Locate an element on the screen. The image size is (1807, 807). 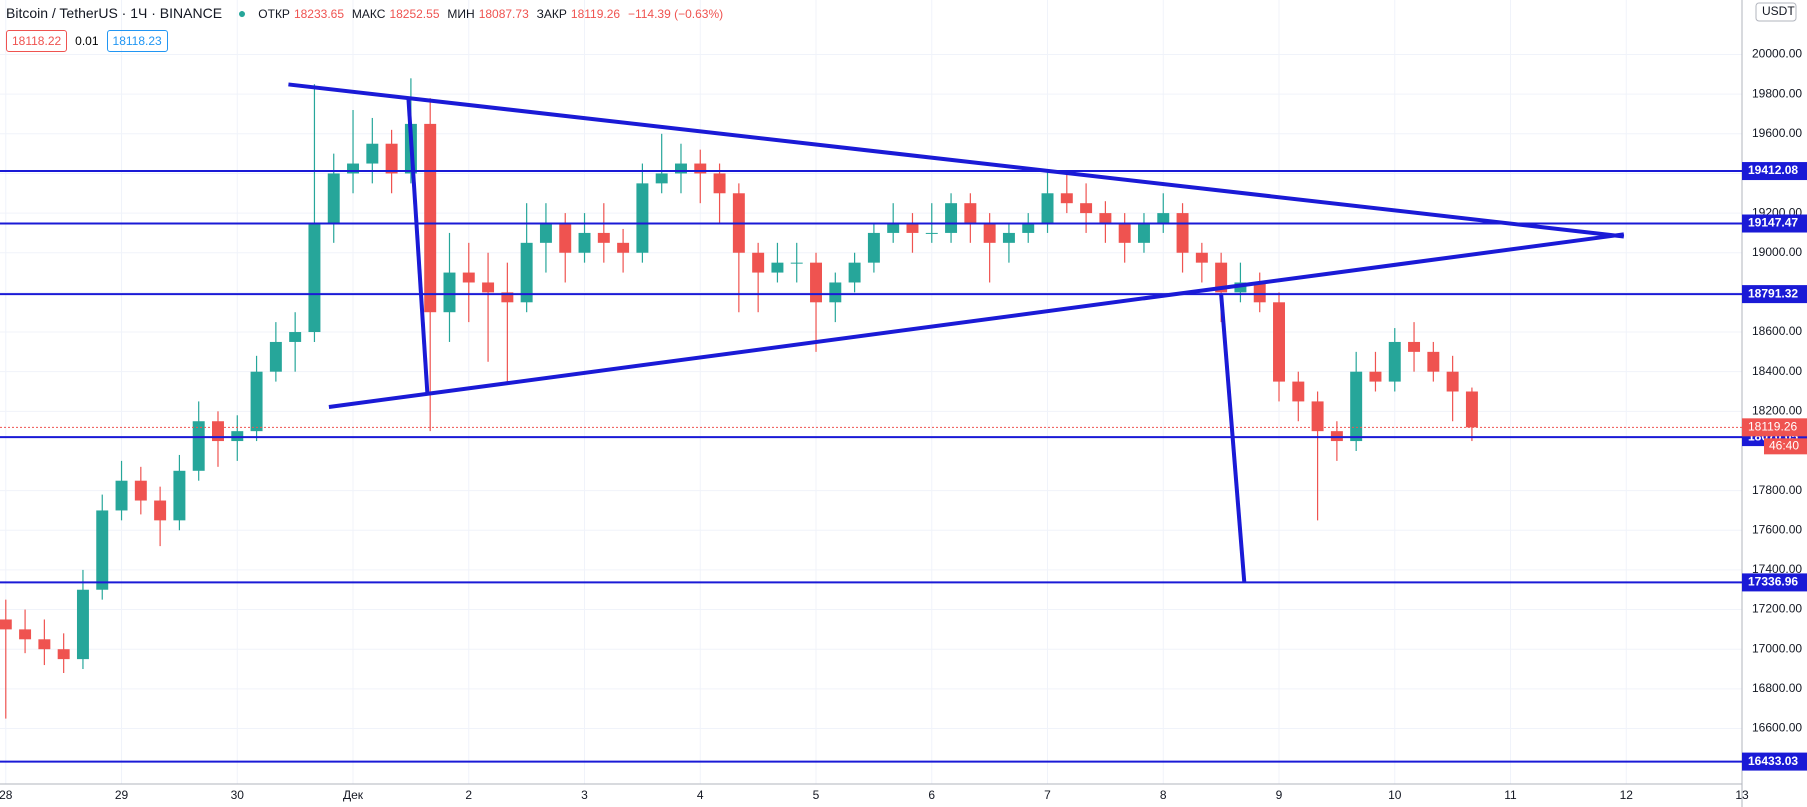
y-tick-label: 17200.00 is located at coordinates (1777, 609).